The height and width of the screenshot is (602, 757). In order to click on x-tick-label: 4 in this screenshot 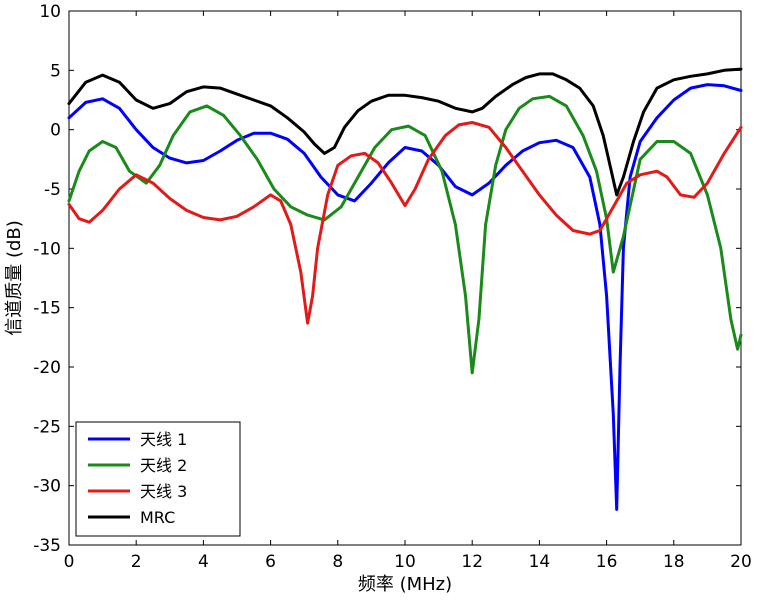, I will do `click(203, 562)`.